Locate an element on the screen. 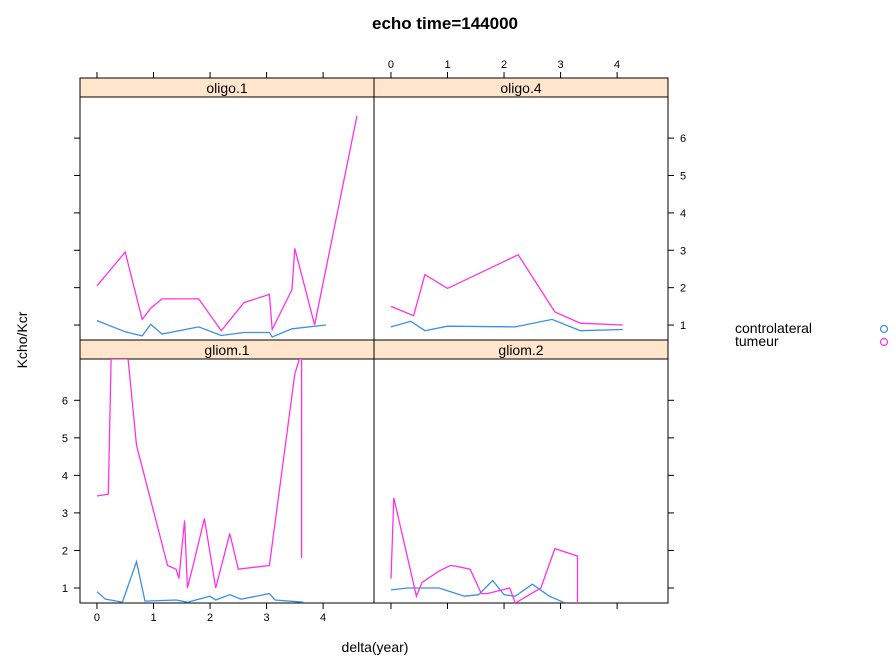 This screenshot has height=658, width=896. strip-label: oligo.1 is located at coordinates (226, 88).